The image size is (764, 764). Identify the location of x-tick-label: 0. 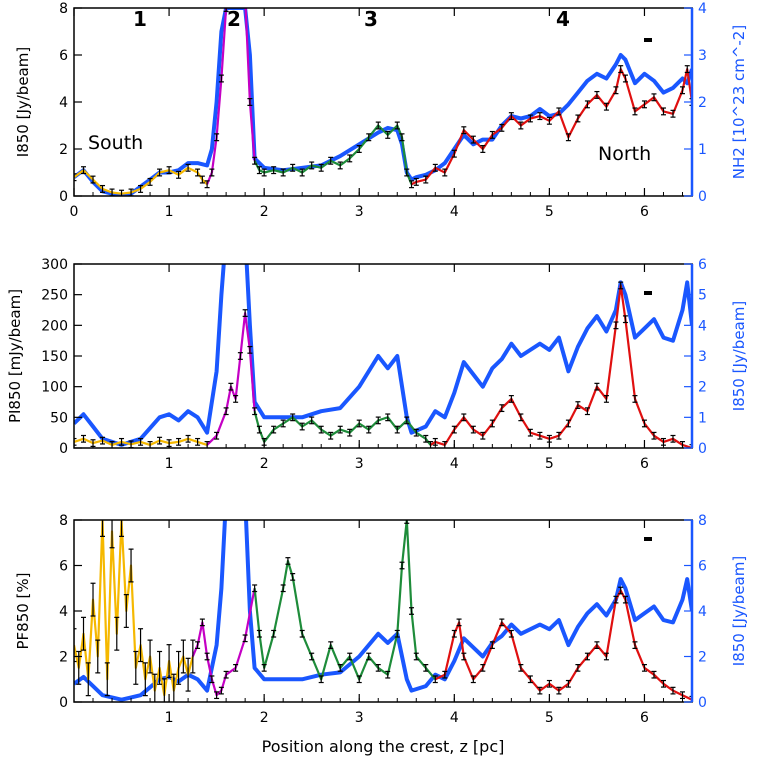
(74, 212).